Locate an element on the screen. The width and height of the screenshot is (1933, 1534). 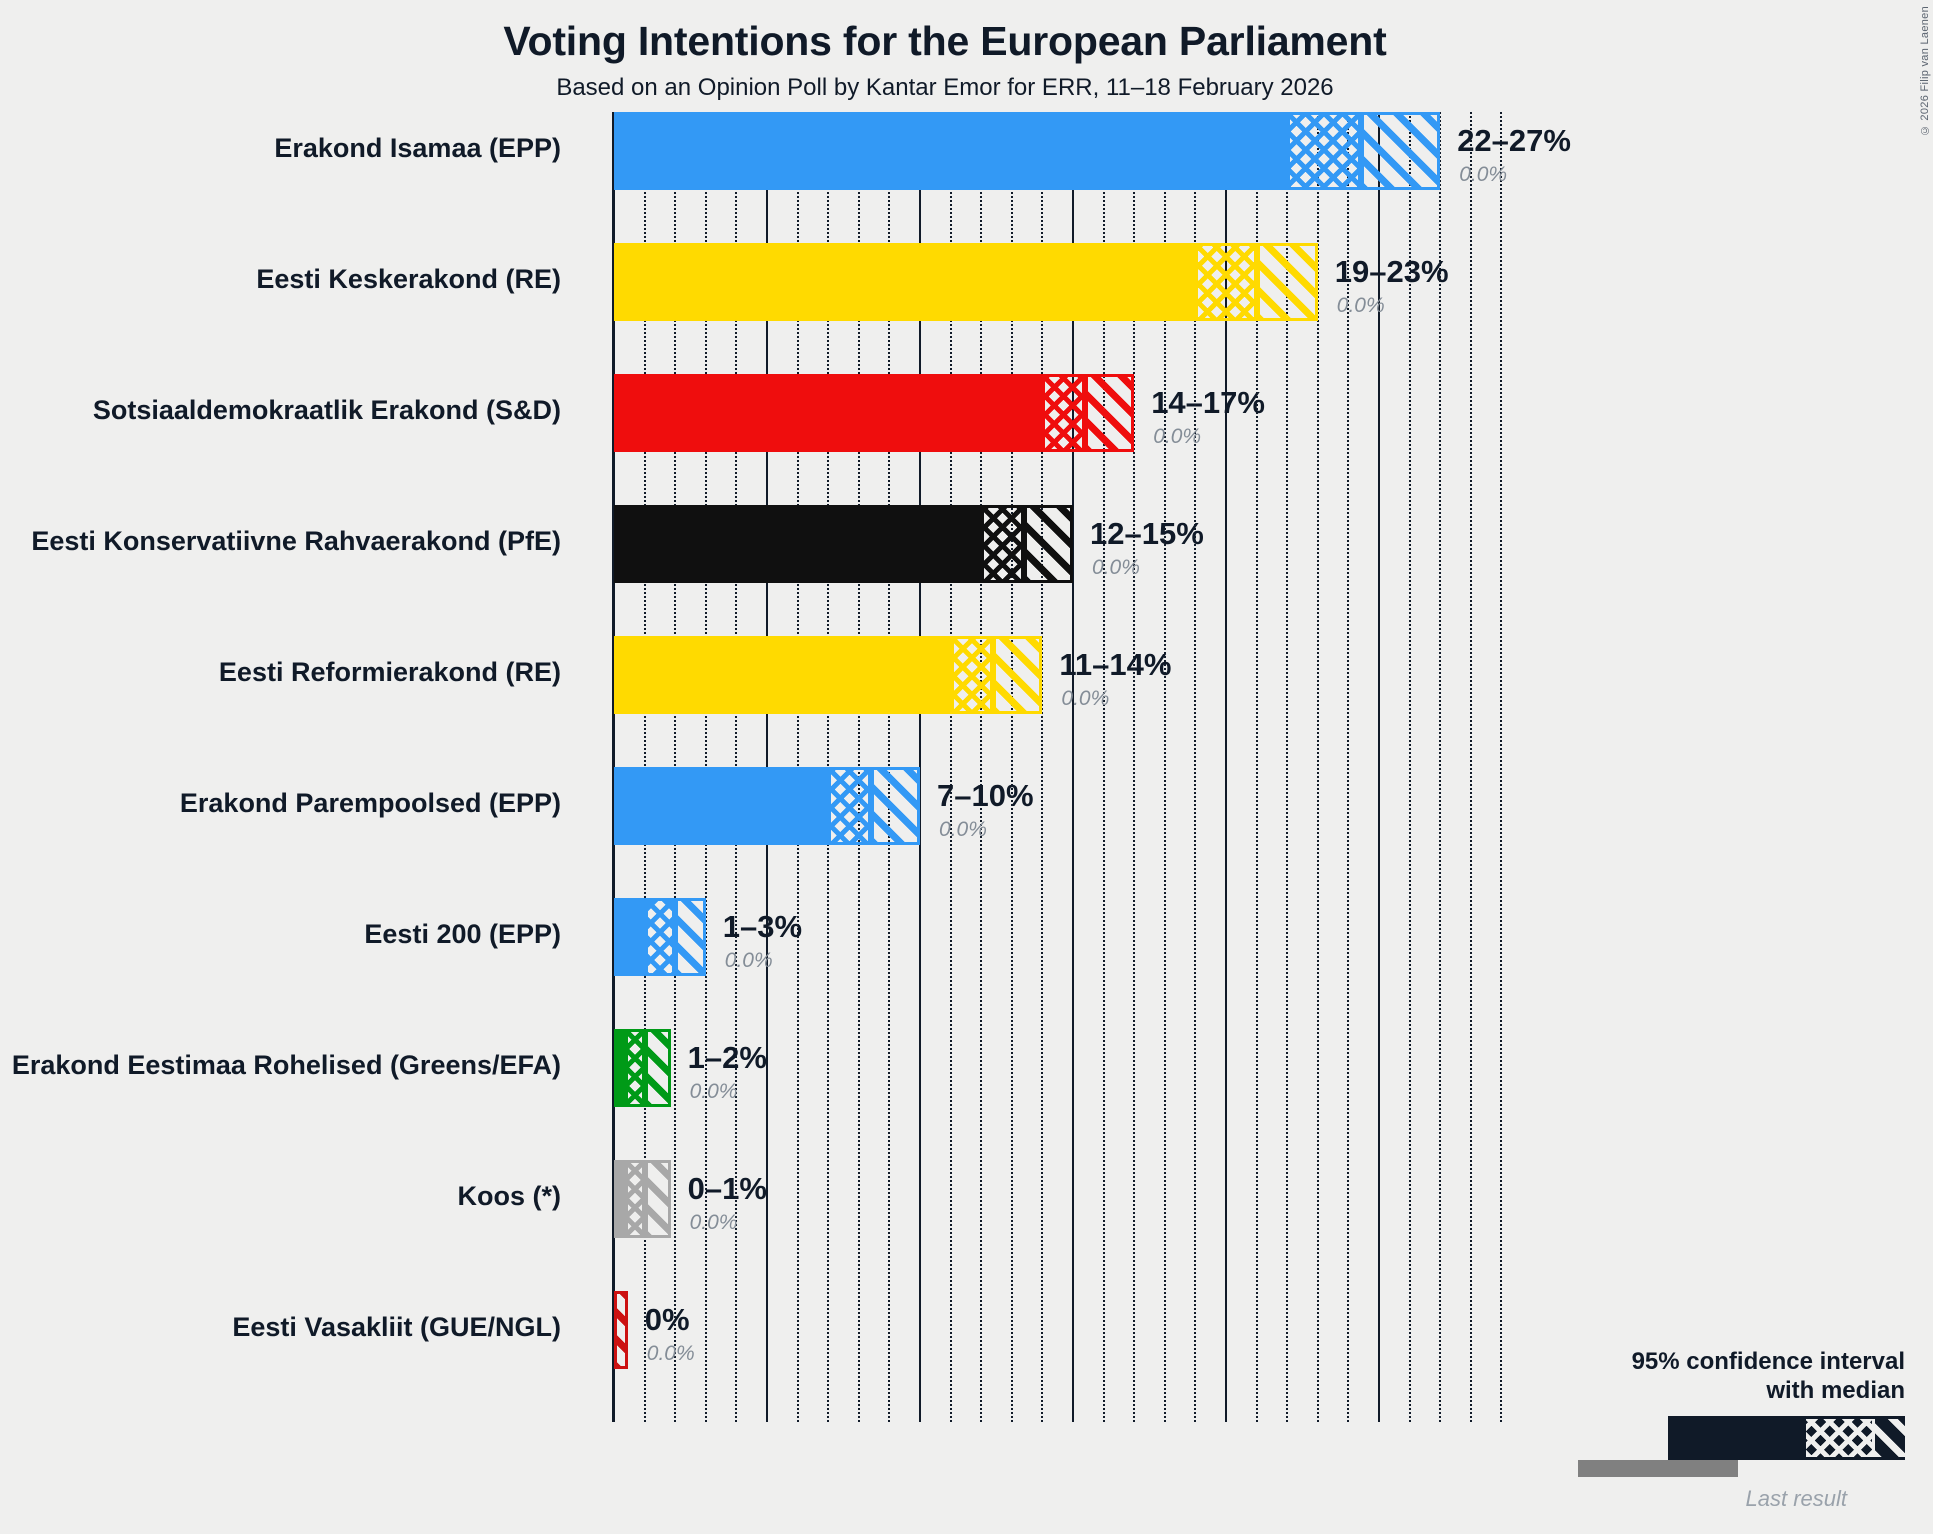
bar-value-label: 0% is located at coordinates (667, 1319).